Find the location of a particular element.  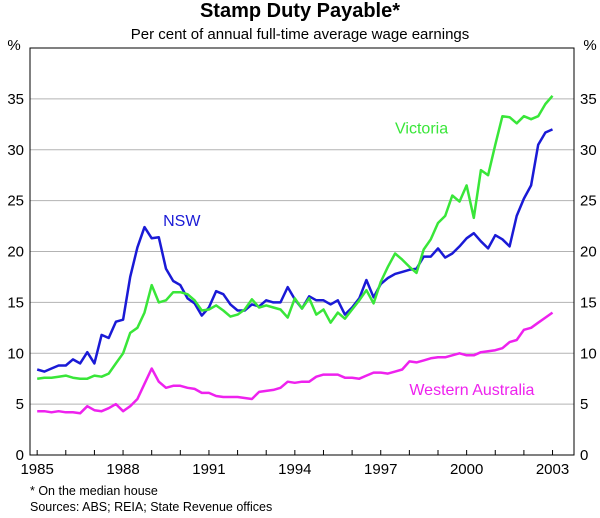

x-tick-label: 1985 is located at coordinates (36, 469).